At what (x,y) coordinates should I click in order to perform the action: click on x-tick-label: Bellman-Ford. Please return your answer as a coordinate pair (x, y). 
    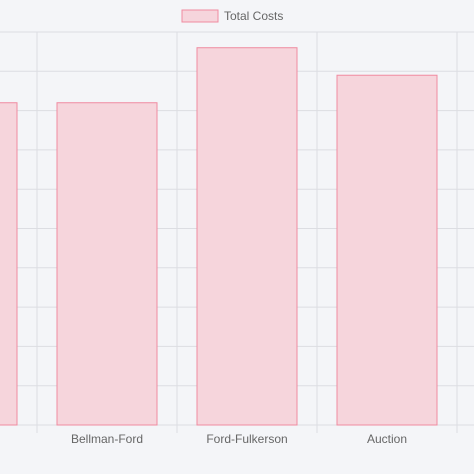
    Looking at the image, I should click on (107, 439).